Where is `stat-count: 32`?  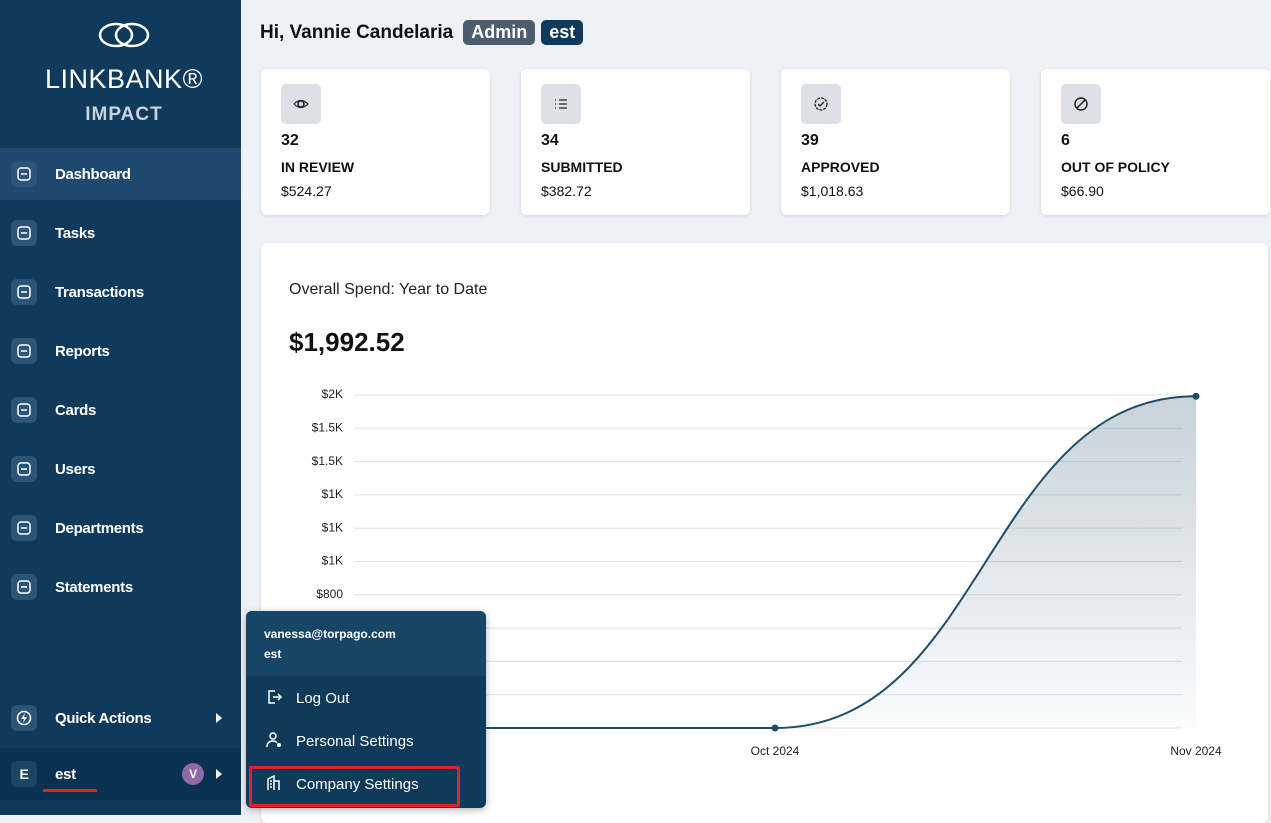
stat-count: 32 is located at coordinates (290, 140).